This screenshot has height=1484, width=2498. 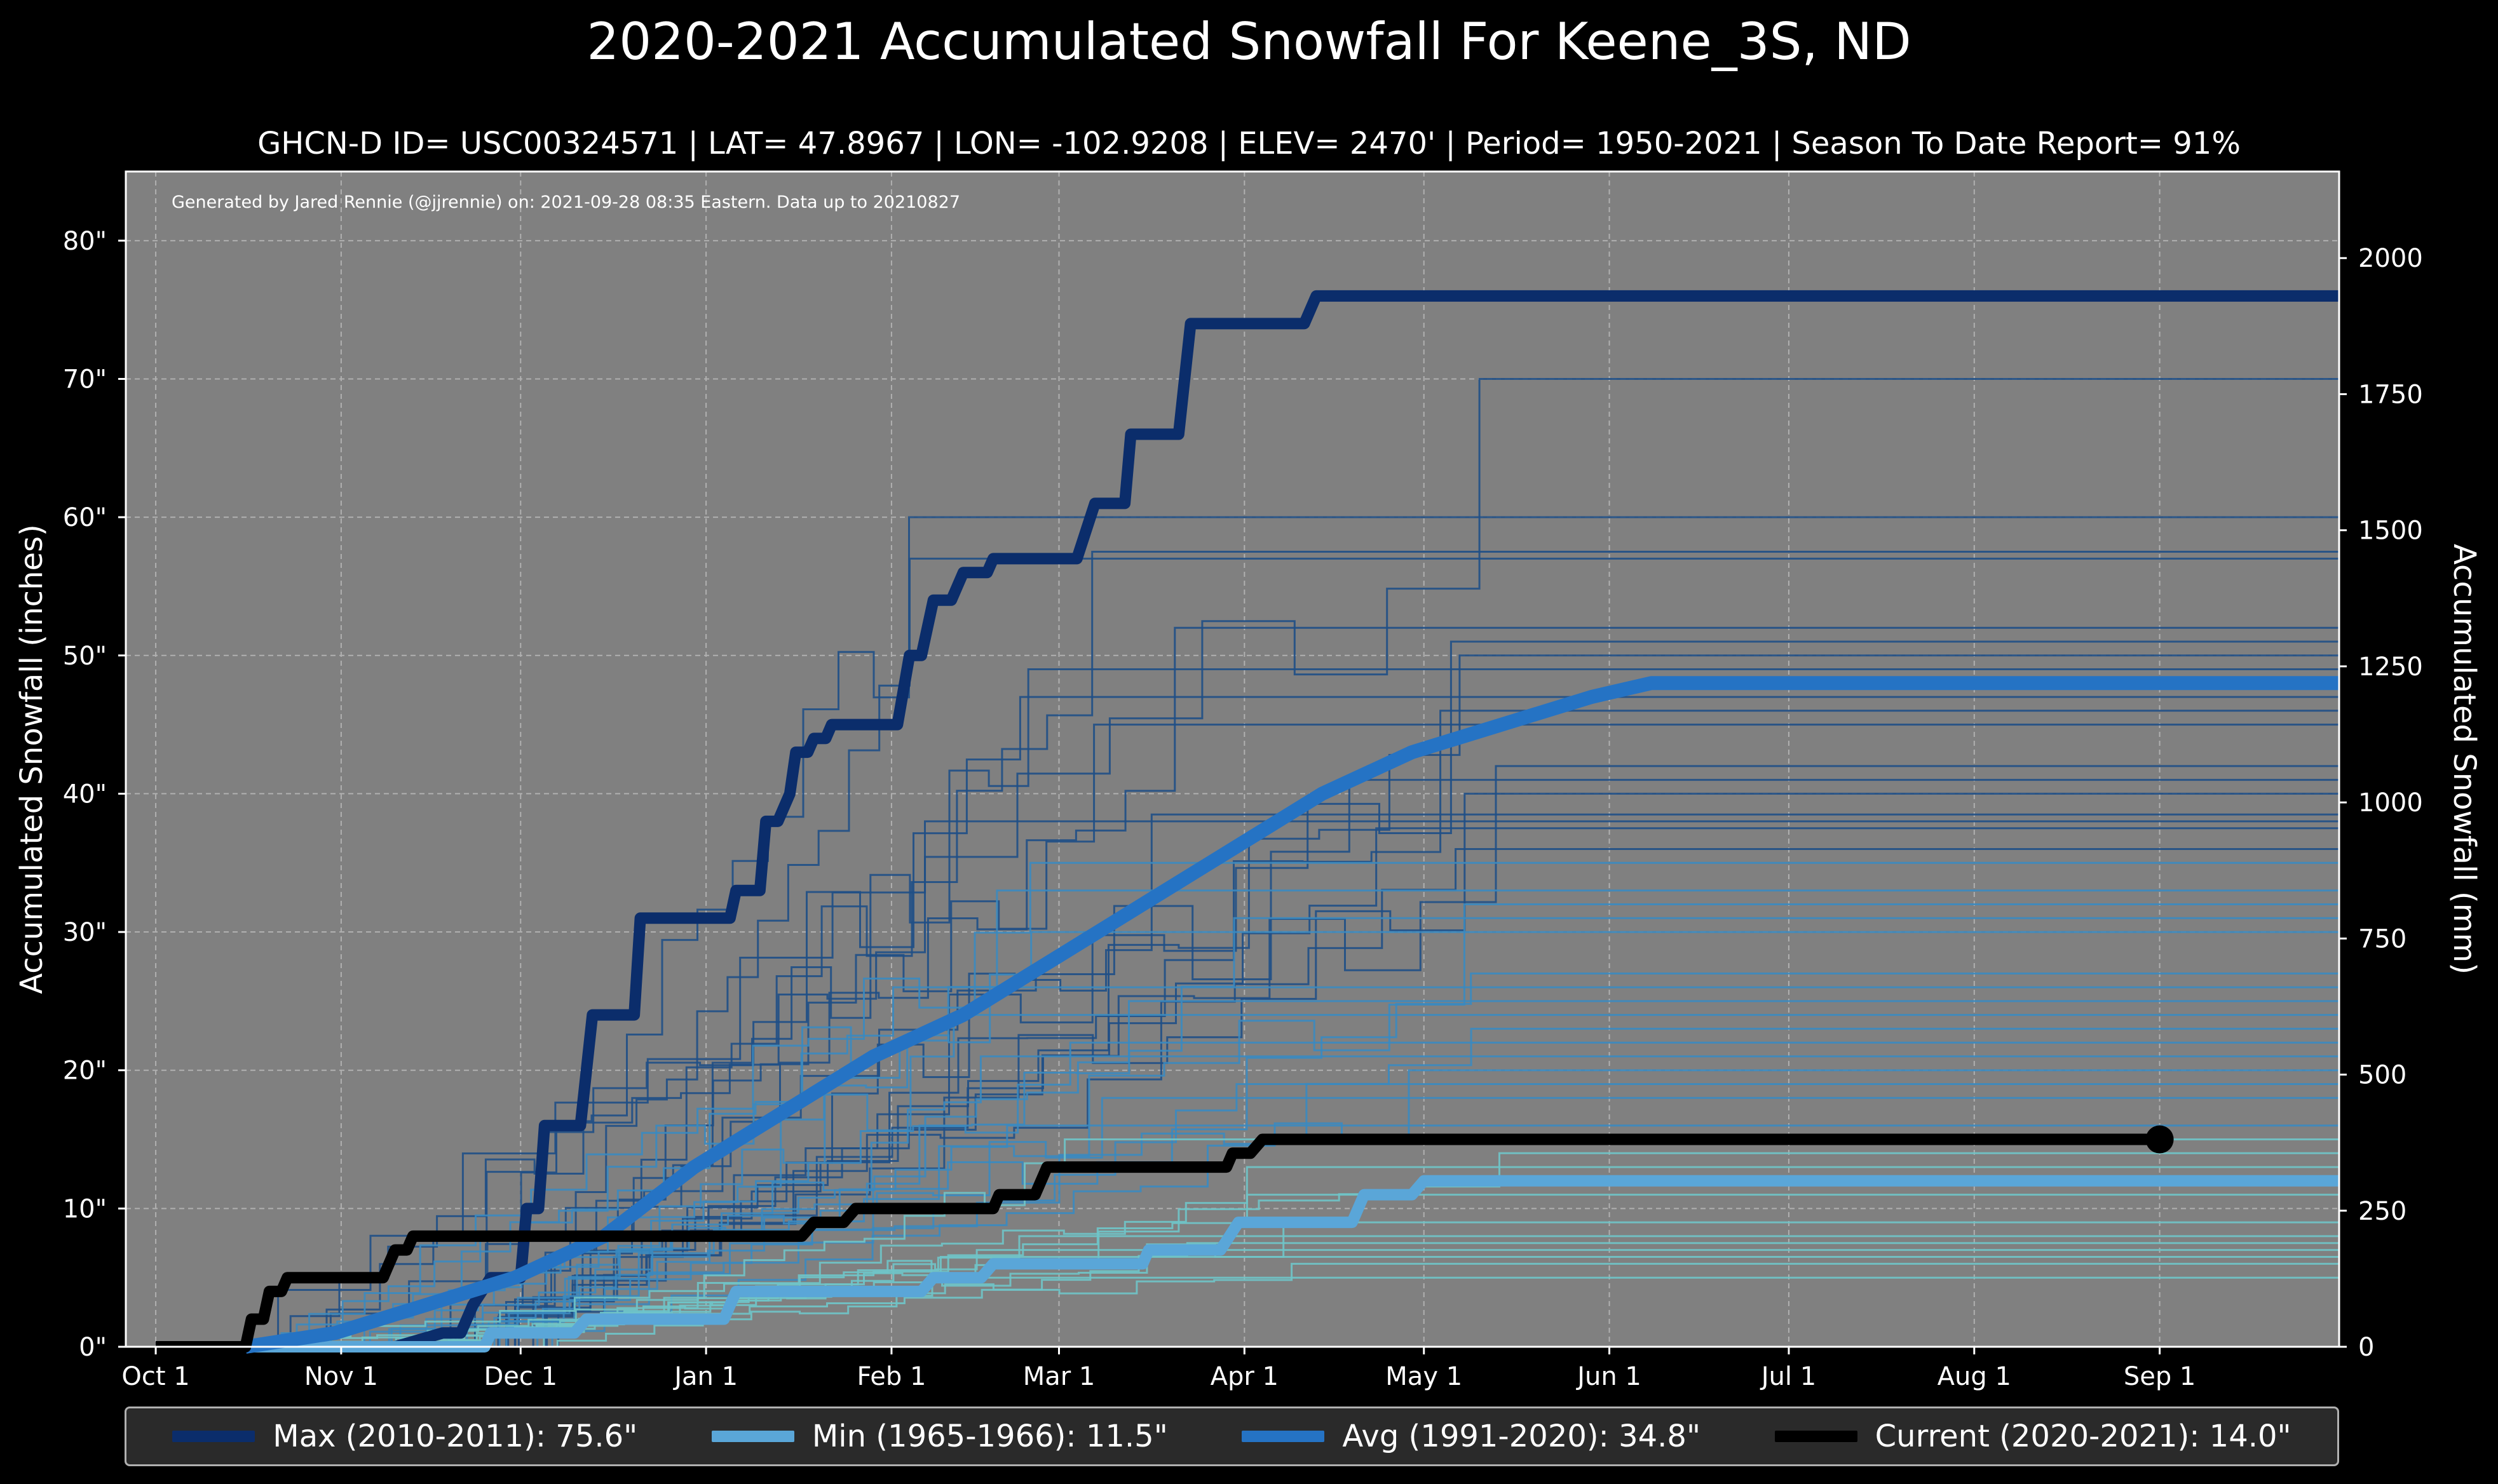 What do you see at coordinates (85, 656) in the screenshot?
I see `y-tick-label: 50"` at bounding box center [85, 656].